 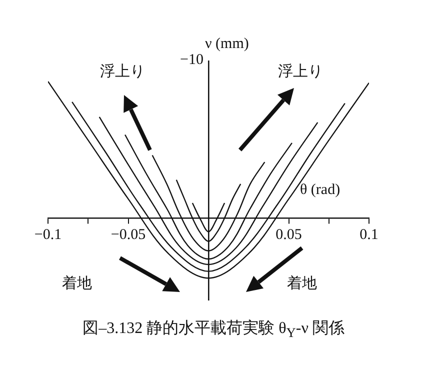 What do you see at coordinates (227, 44) in the screenshot?
I see `y-axis-title: ν (mm)` at bounding box center [227, 44].